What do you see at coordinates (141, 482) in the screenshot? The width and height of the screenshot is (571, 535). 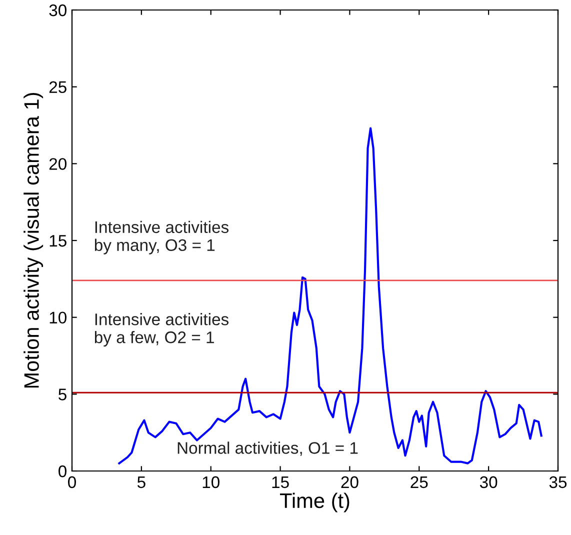 I see `x-tick-label: 5` at bounding box center [141, 482].